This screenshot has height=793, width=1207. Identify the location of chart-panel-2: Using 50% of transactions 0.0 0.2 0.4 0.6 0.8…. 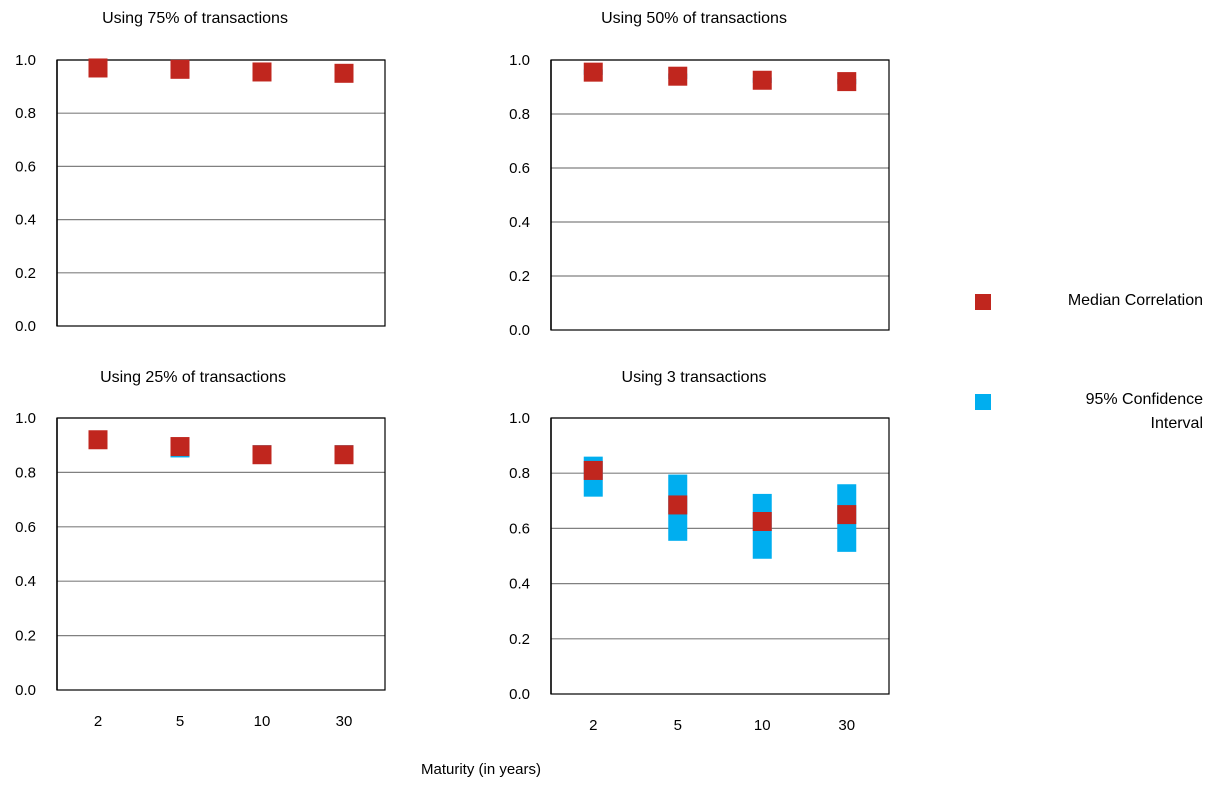
(699, 174).